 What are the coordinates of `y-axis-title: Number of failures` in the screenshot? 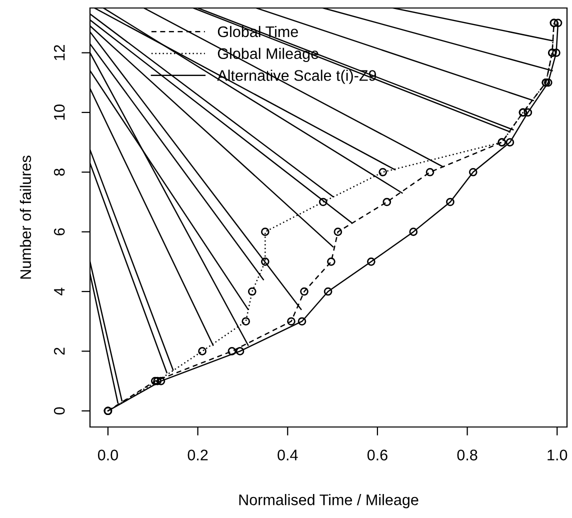 It's located at (26, 217).